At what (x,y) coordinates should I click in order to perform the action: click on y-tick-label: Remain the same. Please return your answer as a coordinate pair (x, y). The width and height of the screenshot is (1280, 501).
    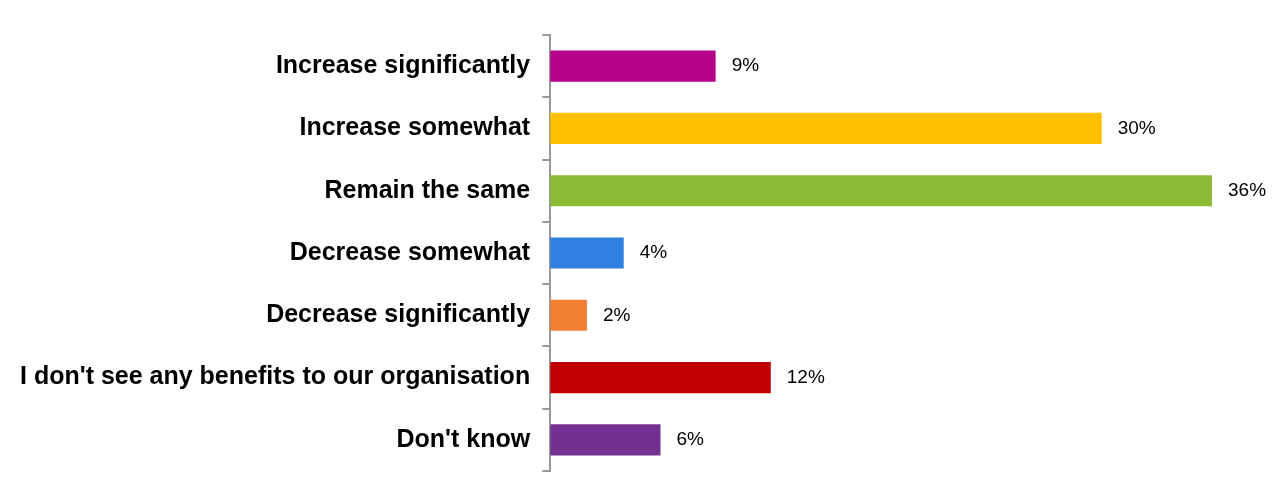
    Looking at the image, I should click on (427, 188).